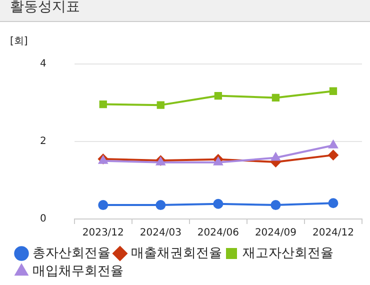  What do you see at coordinates (333, 233) in the screenshot?
I see `x-tick-label: 2024/12` at bounding box center [333, 233].